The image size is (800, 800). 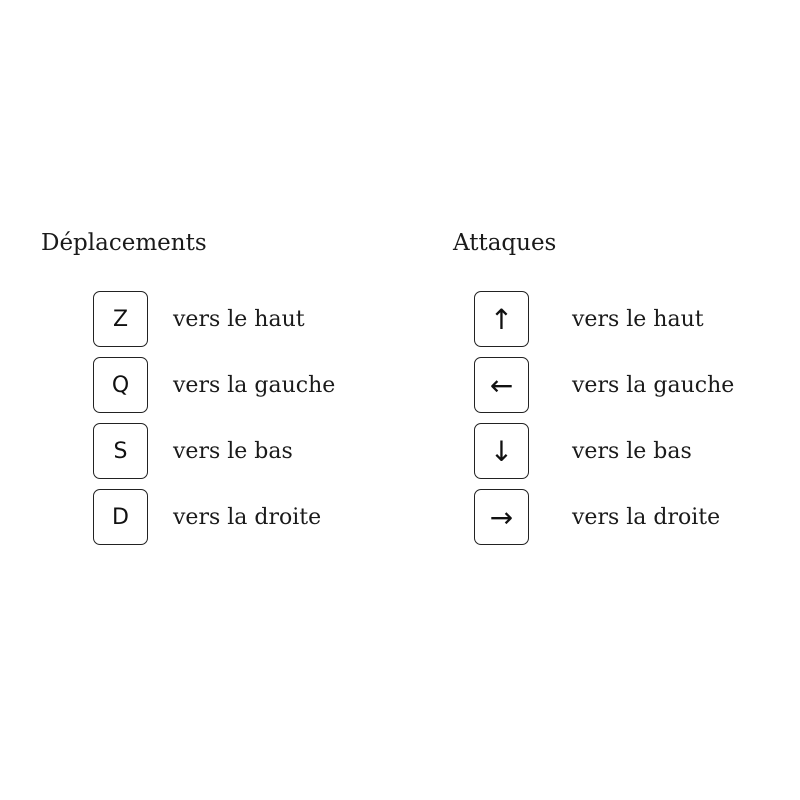 I want to click on moves-title: Déplacements, so click(x=124, y=243).